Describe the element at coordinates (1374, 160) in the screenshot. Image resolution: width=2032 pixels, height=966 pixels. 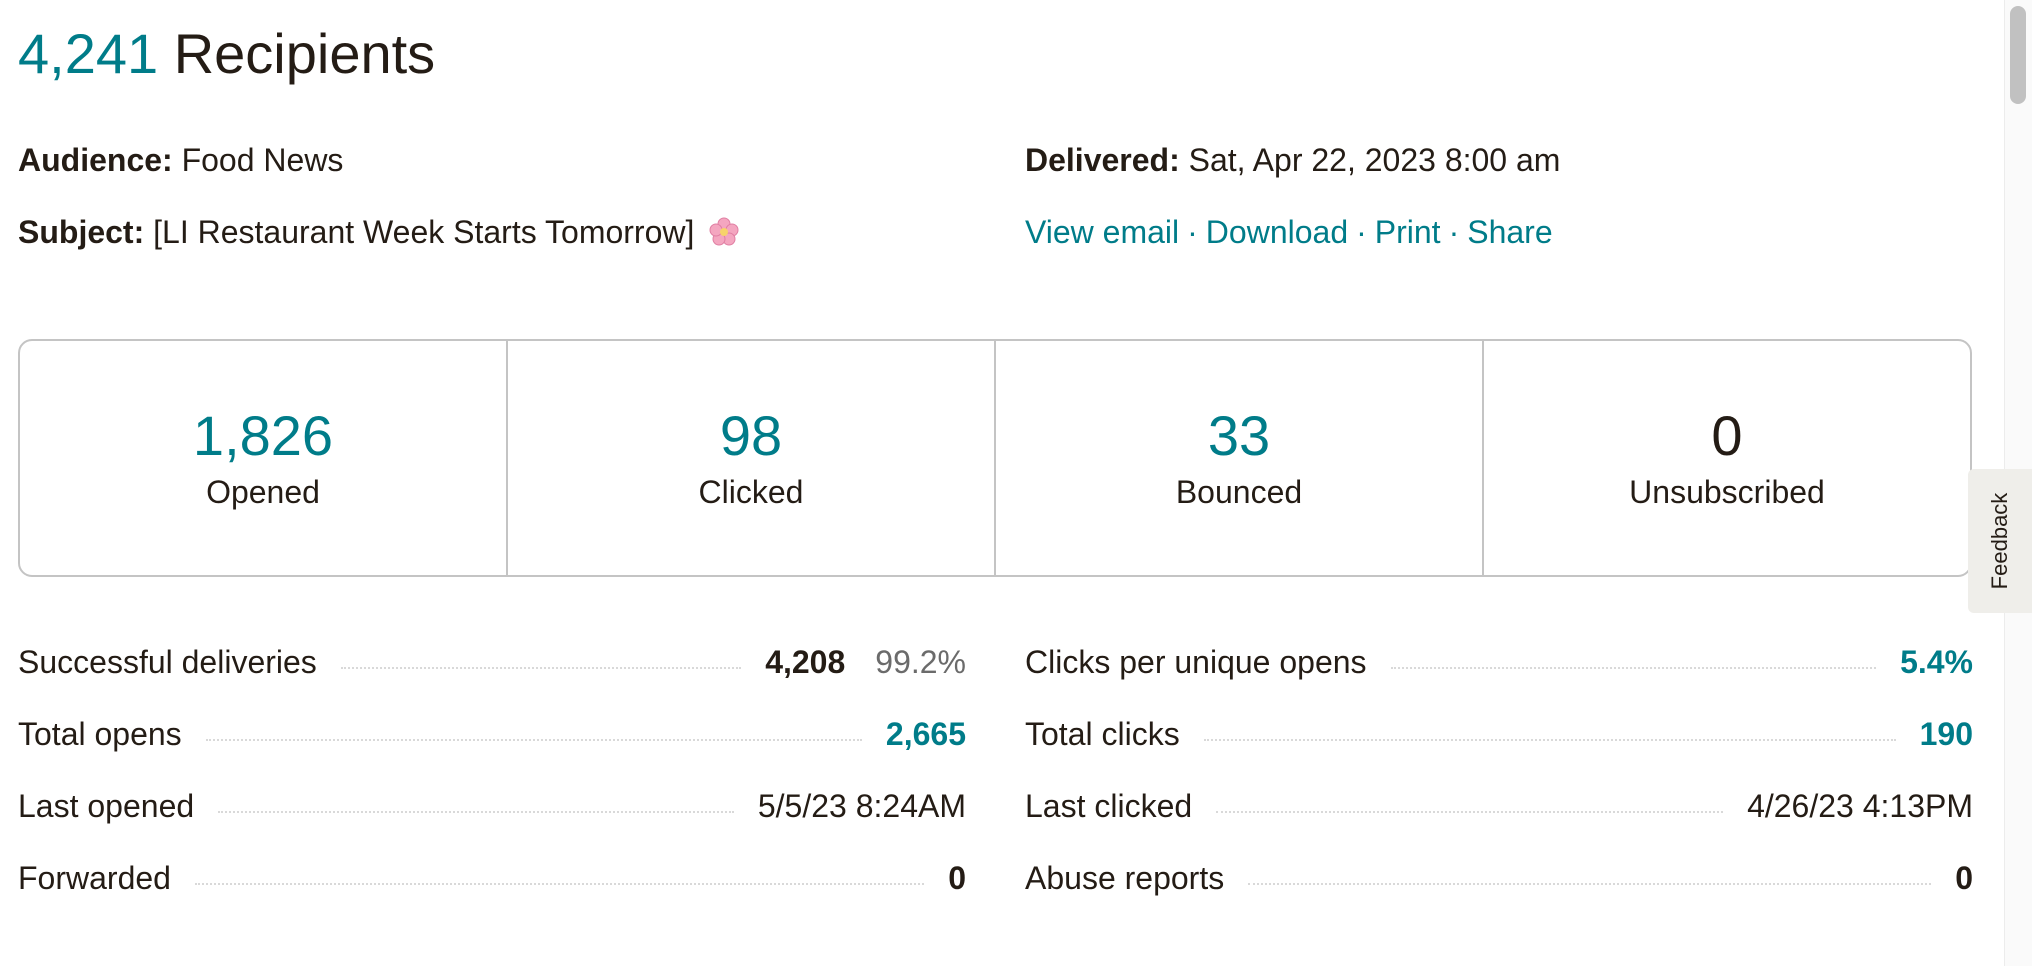
I see `delivered-value: Sat, Apr 22, 2023 8:00 am` at that location.